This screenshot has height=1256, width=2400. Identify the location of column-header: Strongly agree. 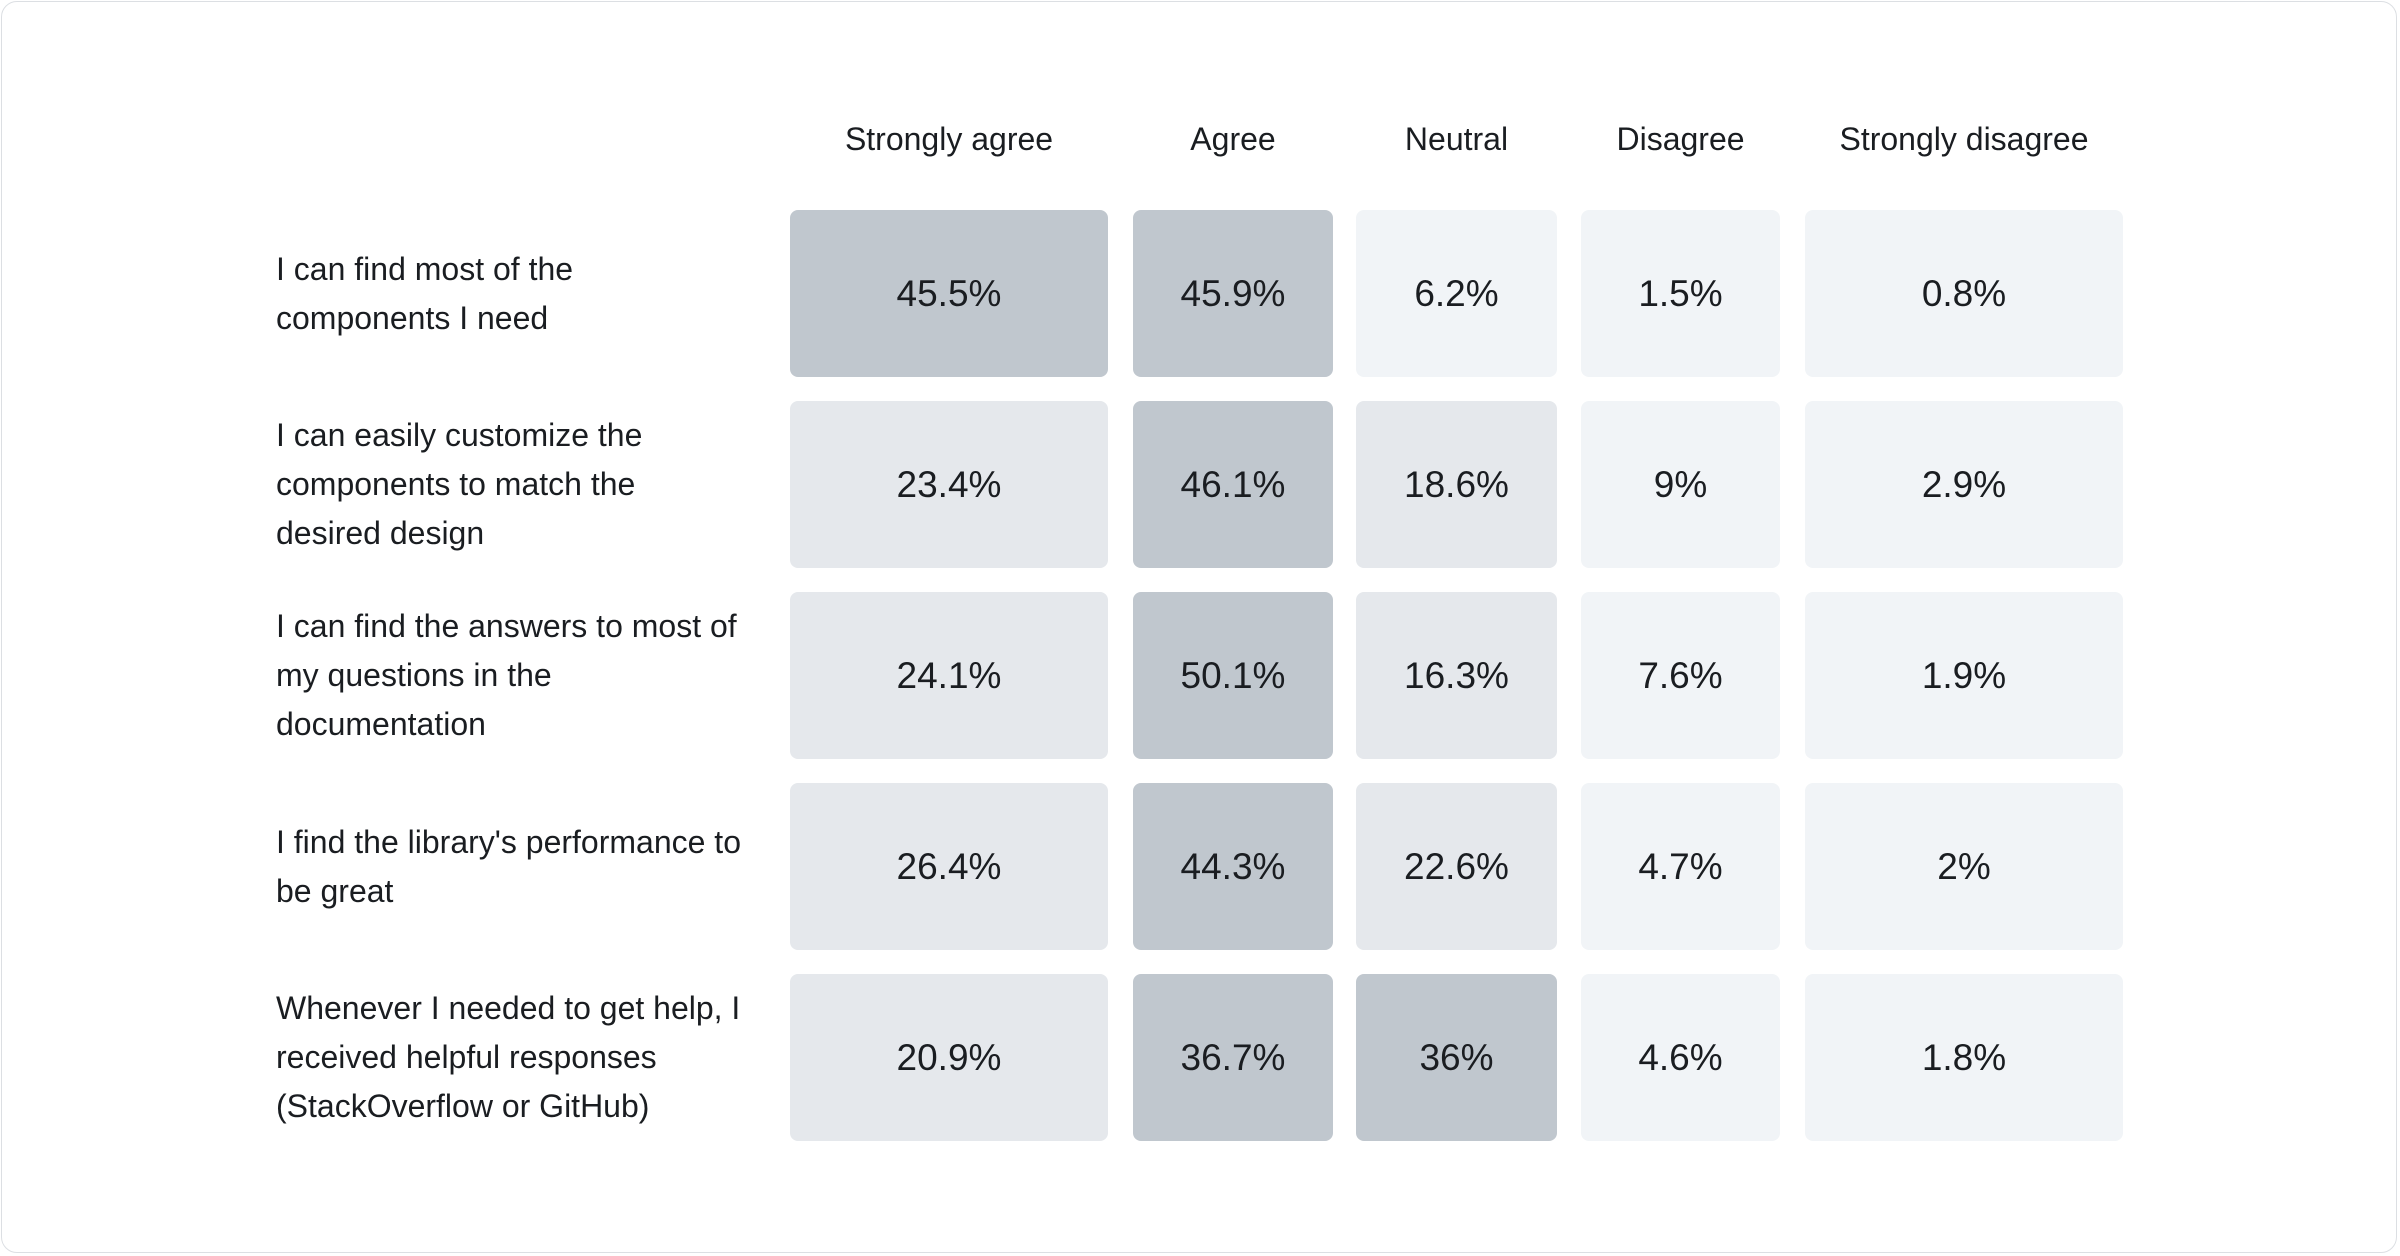
(949, 139).